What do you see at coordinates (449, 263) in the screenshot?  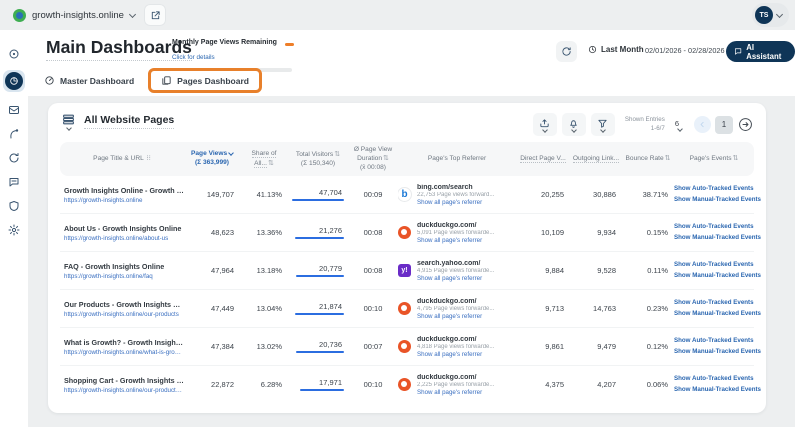 I see `referrer-domain: search.yahoo.com/` at bounding box center [449, 263].